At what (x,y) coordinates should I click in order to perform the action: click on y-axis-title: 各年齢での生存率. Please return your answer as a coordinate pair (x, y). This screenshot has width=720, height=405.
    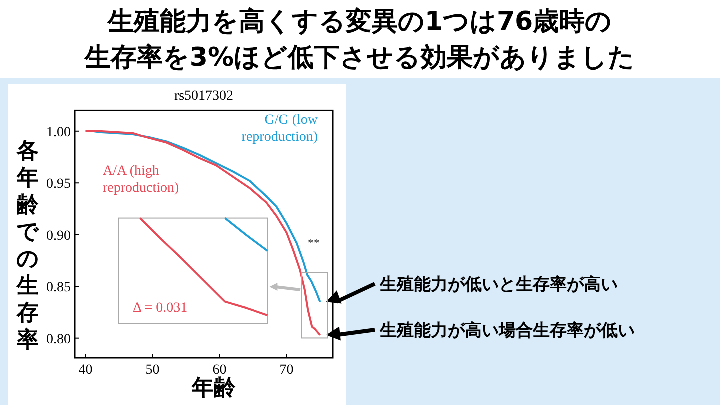
    Looking at the image, I should click on (28, 246).